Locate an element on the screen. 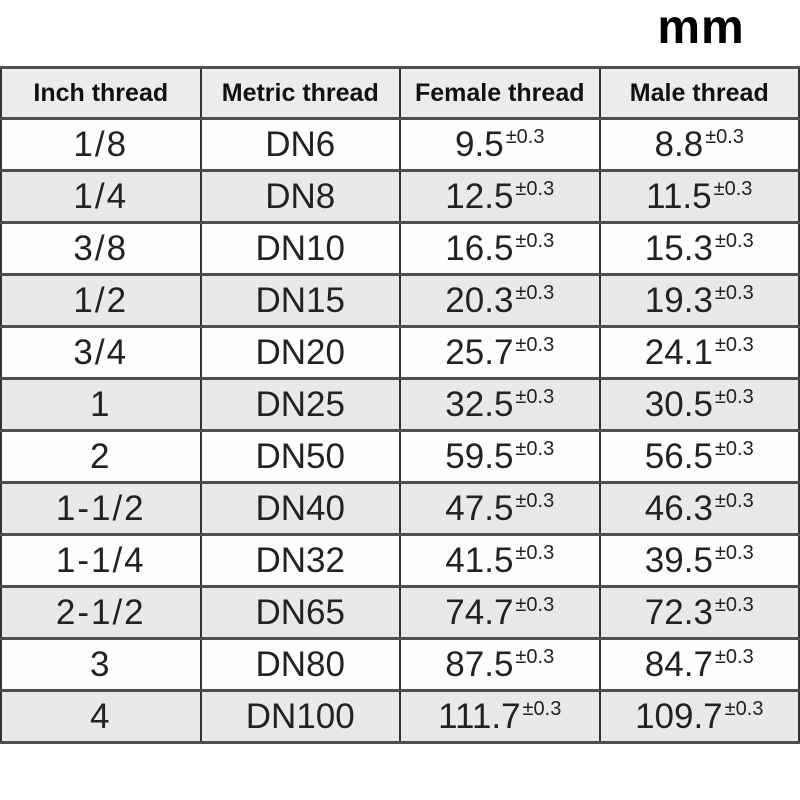 This screenshot has width=800, height=800. male-thread-cell: 46.3 ±0.3 is located at coordinates (699, 508).